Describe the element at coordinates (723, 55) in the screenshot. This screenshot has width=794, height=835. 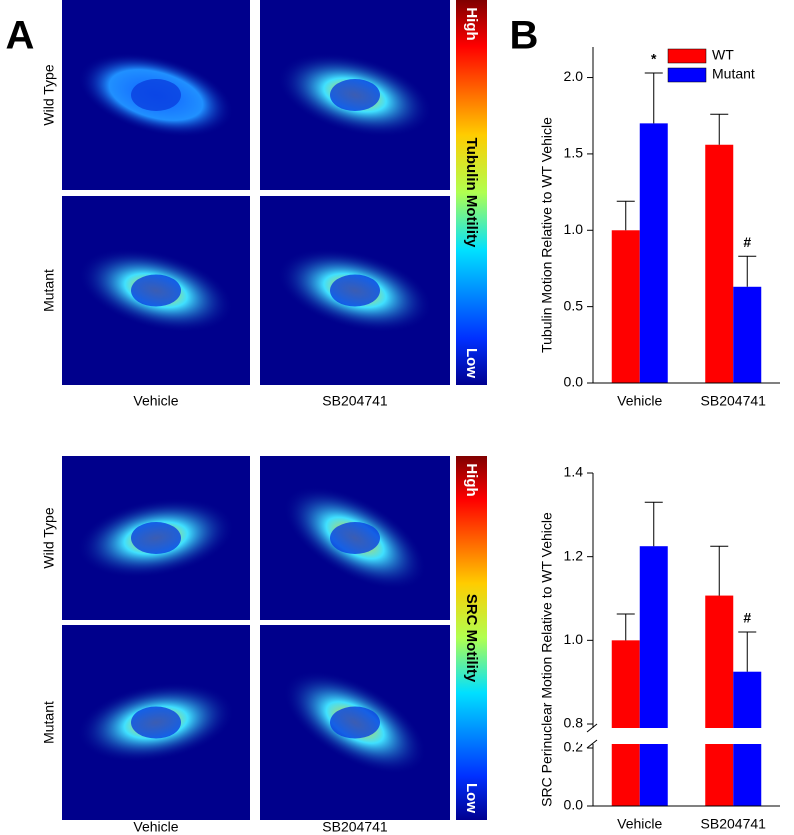
I see `legend-label: WT` at that location.